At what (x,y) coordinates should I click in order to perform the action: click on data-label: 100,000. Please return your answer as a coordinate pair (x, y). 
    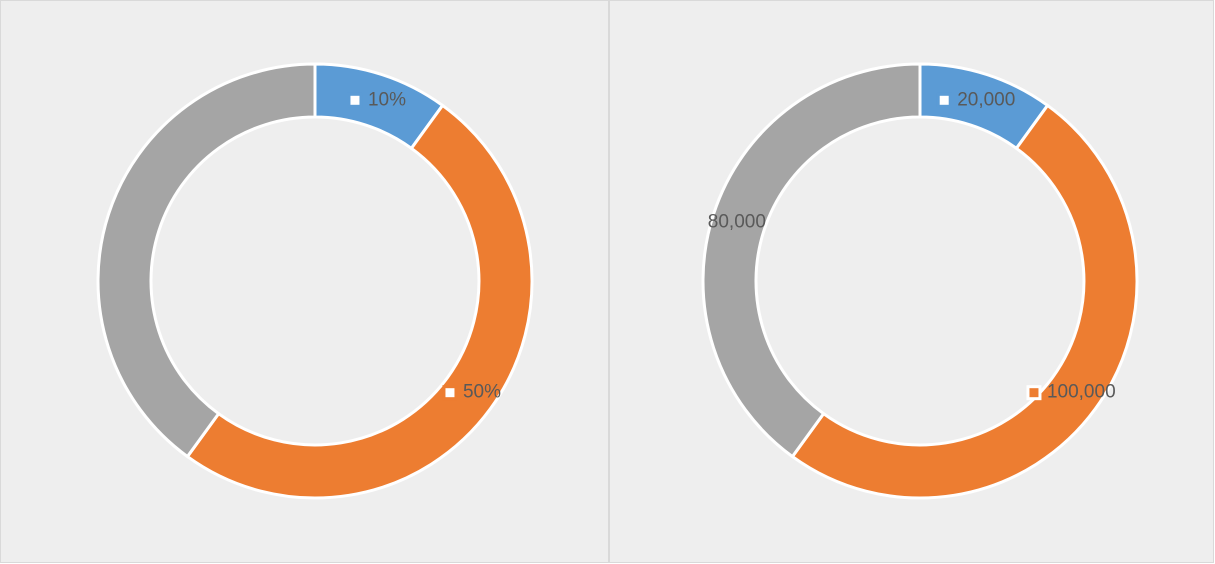
    Looking at the image, I should click on (1081, 392).